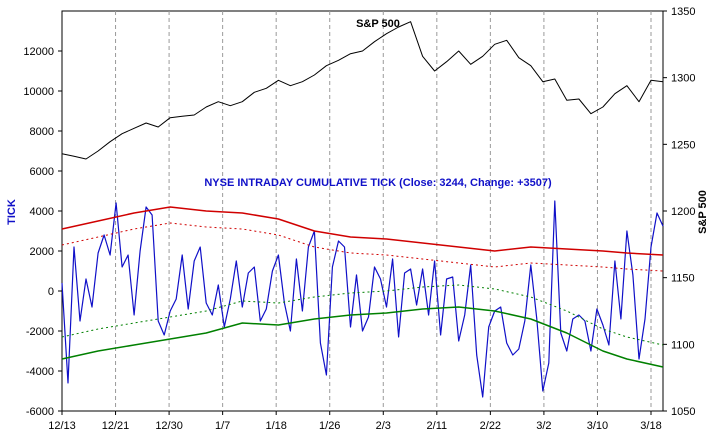  Describe the element at coordinates (329, 426) in the screenshot. I see `x-tick-label: 1/26` at that location.